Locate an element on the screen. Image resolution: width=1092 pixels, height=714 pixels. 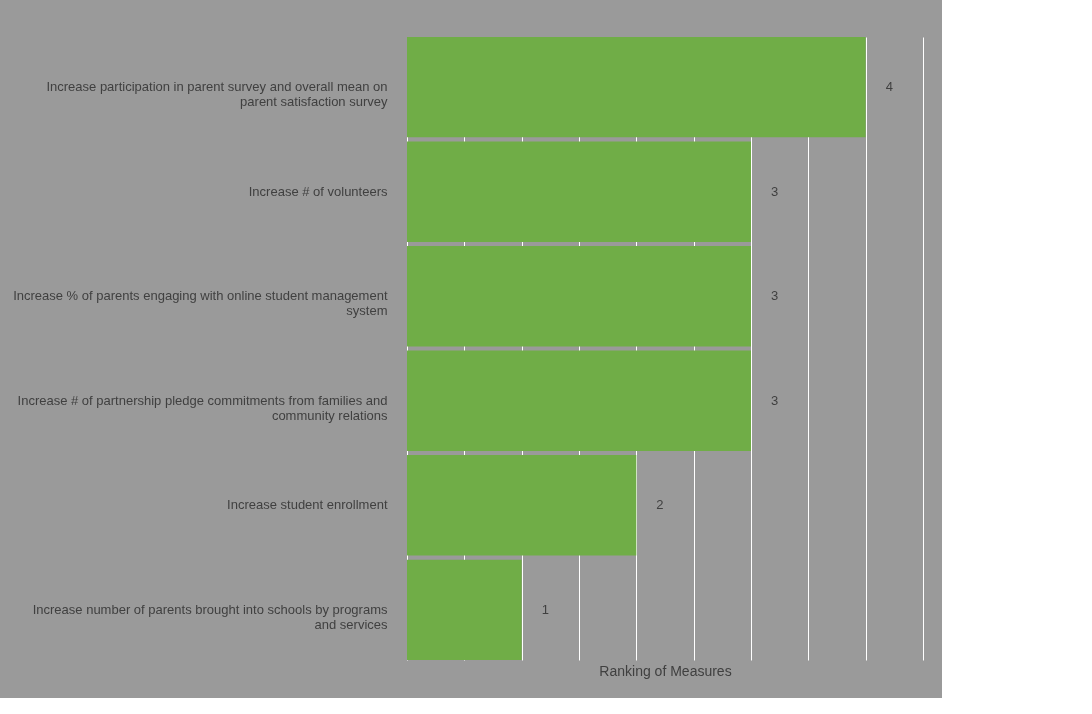
y-tick-label: Increase # of volunteers is located at coordinates (318, 191).